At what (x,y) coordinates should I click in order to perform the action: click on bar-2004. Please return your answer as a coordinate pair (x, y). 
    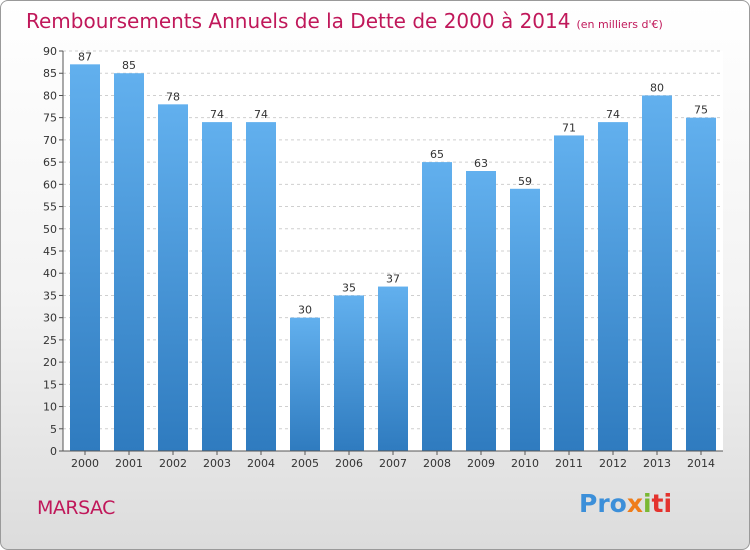
    Looking at the image, I should click on (261, 286).